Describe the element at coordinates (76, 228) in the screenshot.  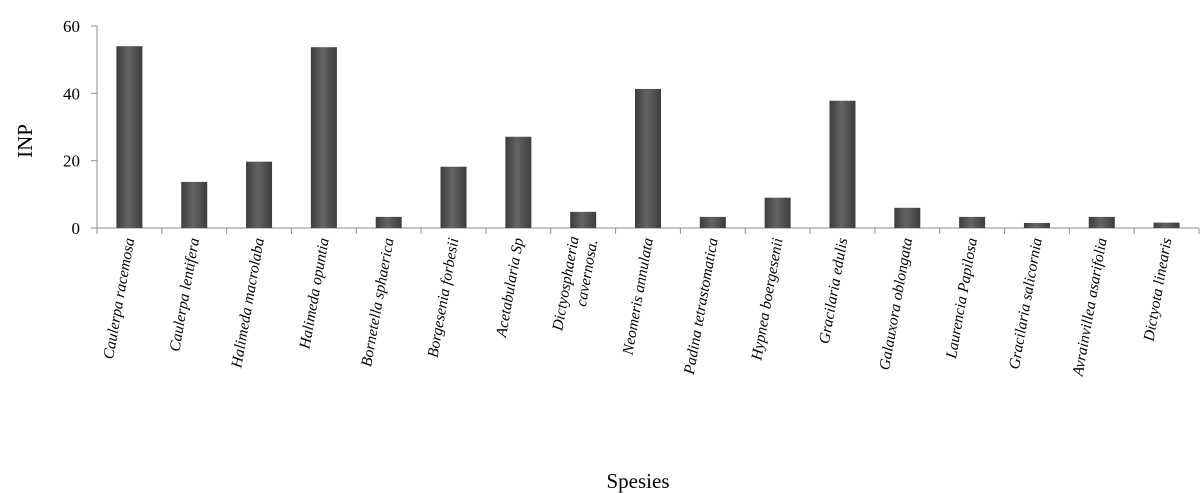
I see `y-tick-label: 0` at that location.